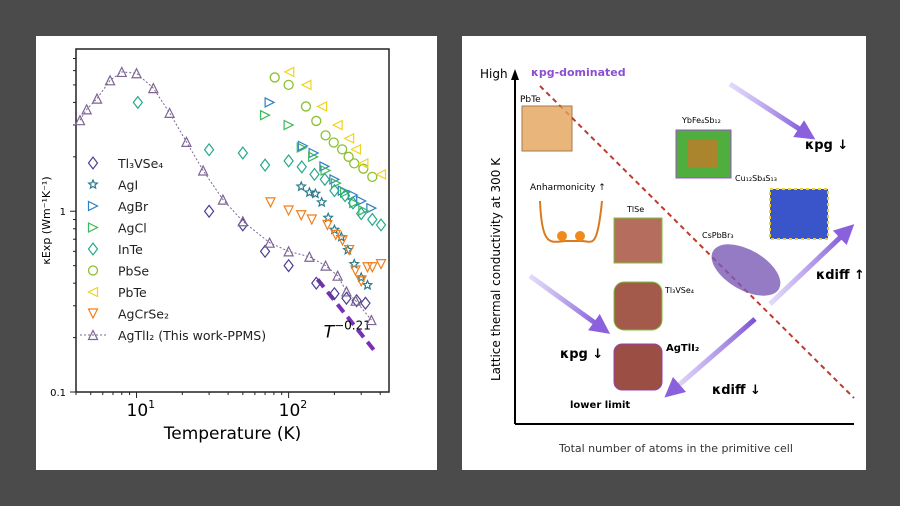 This screenshot has height=506, width=900. Describe the element at coordinates (93, 292) in the screenshot. I see `legend-marker-PbTe` at that location.